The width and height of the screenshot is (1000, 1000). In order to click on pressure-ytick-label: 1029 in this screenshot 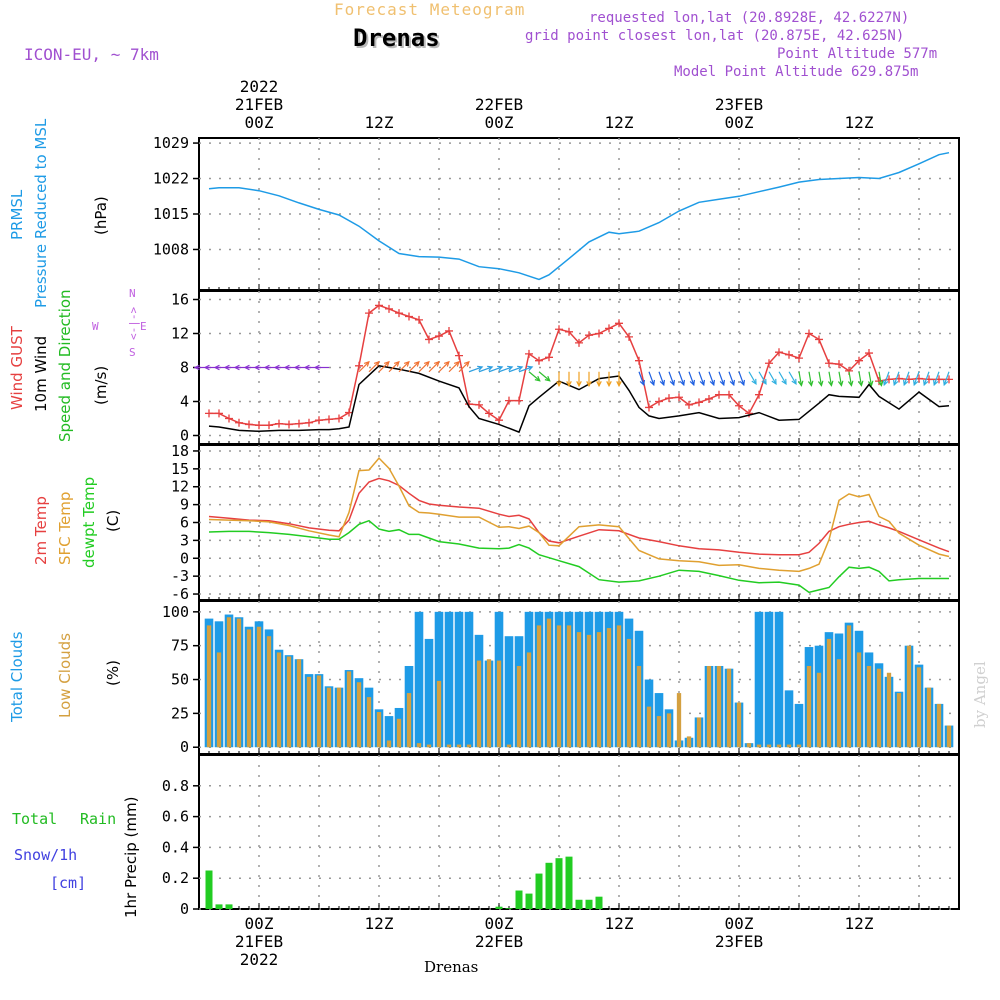, I will do `click(171, 143)`.